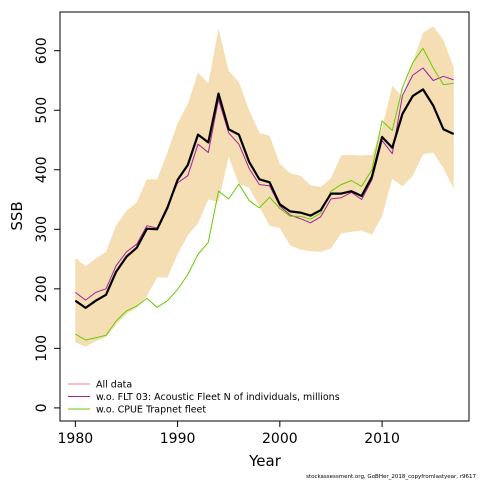  What do you see at coordinates (17, 215) in the screenshot?
I see `y-axis-title: SSB` at bounding box center [17, 215].